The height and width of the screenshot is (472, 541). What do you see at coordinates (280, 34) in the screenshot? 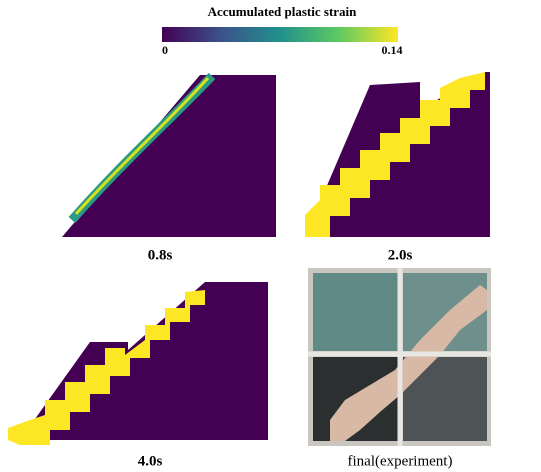
I see `colorbar` at bounding box center [280, 34].